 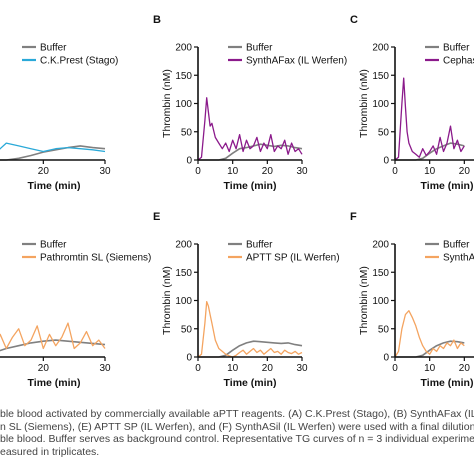 I want to click on pe-y-tick-label-4: 200, so click(x=183, y=245).